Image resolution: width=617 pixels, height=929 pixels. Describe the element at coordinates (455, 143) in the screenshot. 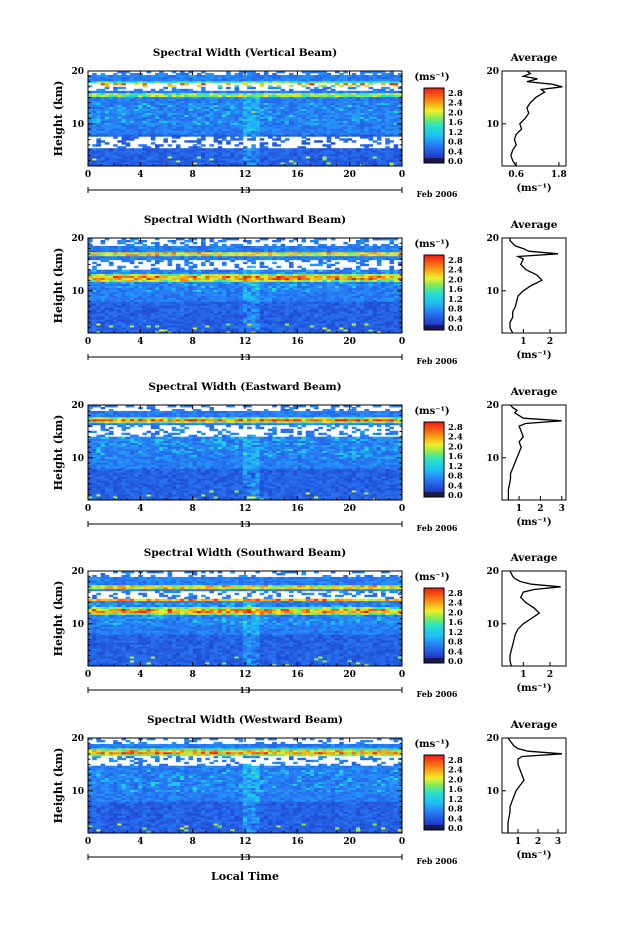

I see `colorbar-tick-label: 0.8` at that location.